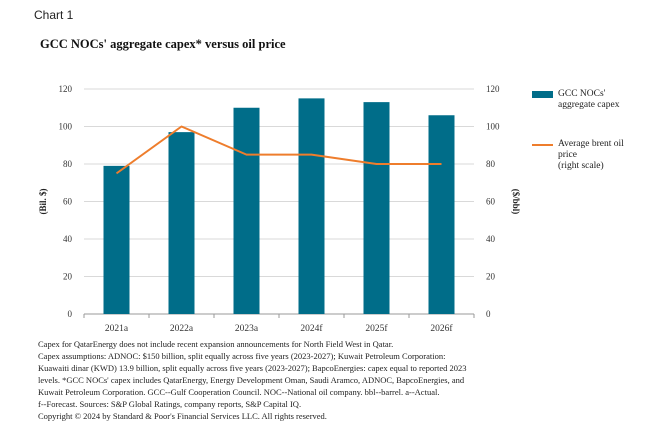  Describe the element at coordinates (54, 15) in the screenshot. I see `chart-number-label: Chart 1` at that location.